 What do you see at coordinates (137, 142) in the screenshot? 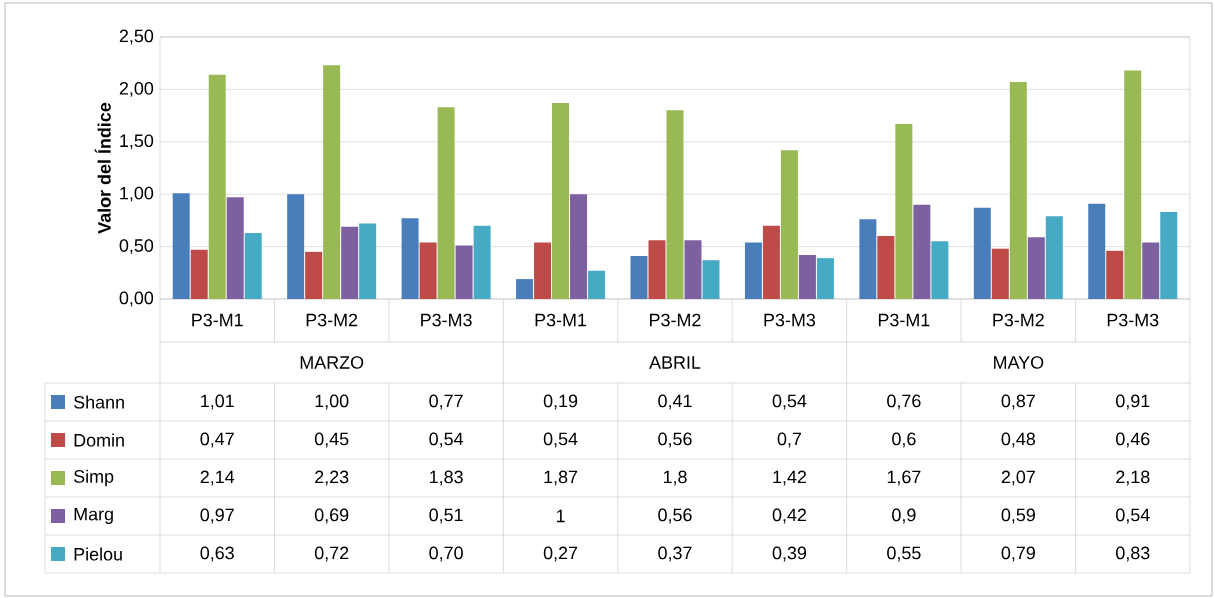
I see `y-tick-label: 1,50` at bounding box center [137, 142].